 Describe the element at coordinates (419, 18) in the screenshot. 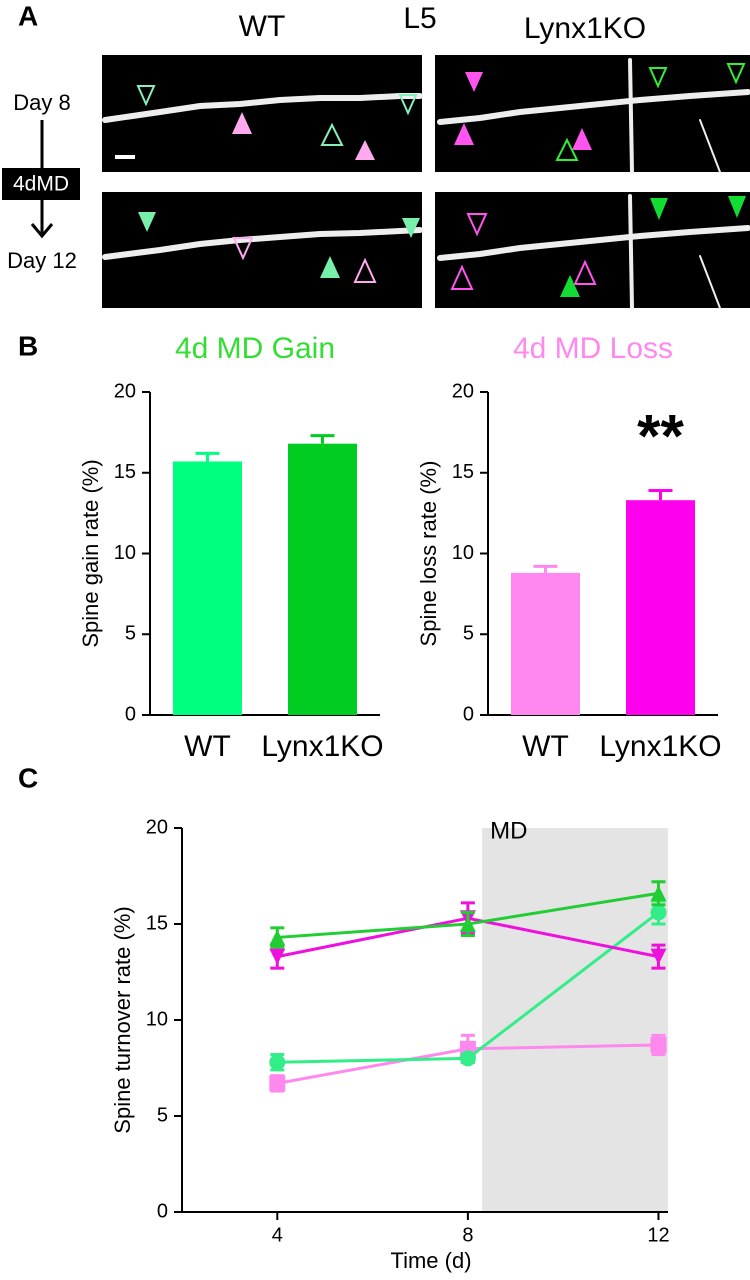

I see `layer-label: L5` at that location.